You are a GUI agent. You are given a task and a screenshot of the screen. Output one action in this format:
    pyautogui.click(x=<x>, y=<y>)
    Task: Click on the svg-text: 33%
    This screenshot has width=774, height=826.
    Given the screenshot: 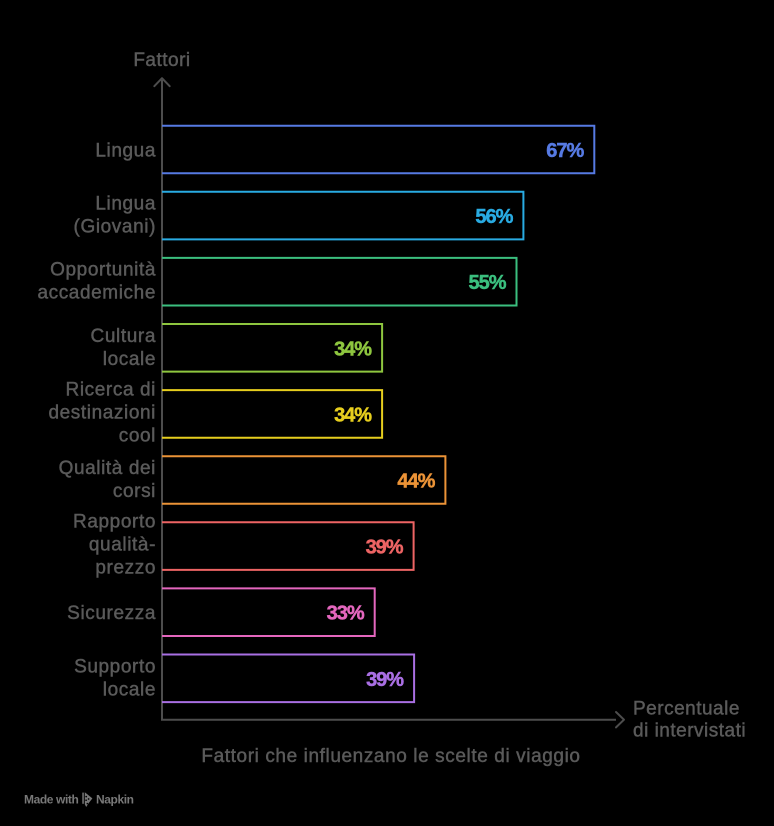 What is the action you would take?
    pyautogui.click(x=346, y=614)
    